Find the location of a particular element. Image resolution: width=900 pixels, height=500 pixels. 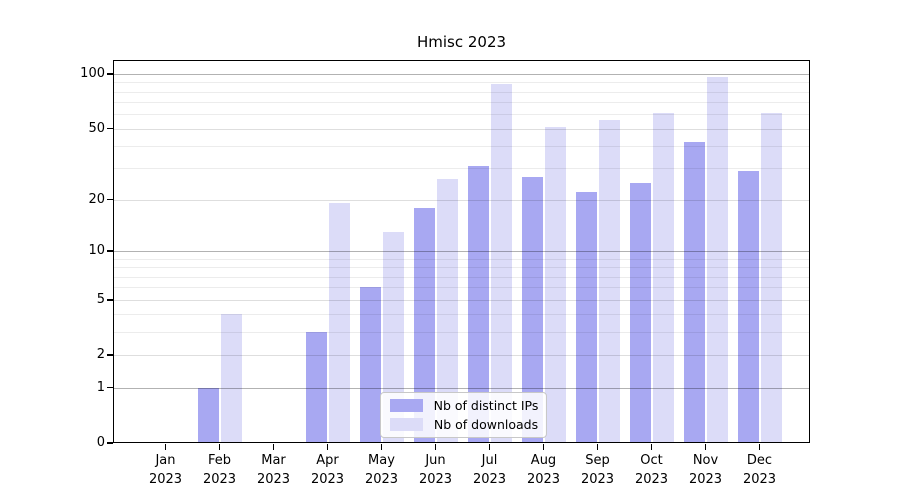

x-tick-oct is located at coordinates (651, 447).